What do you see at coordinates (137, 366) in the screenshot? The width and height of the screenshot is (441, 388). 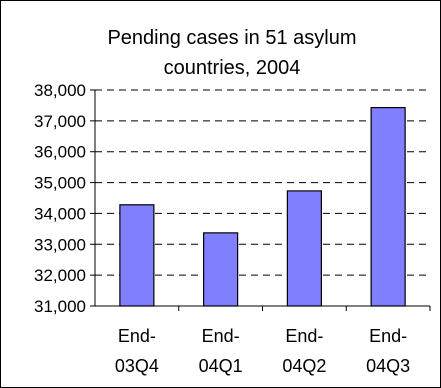 I see `x-tick-label: 03Q4` at bounding box center [137, 366].